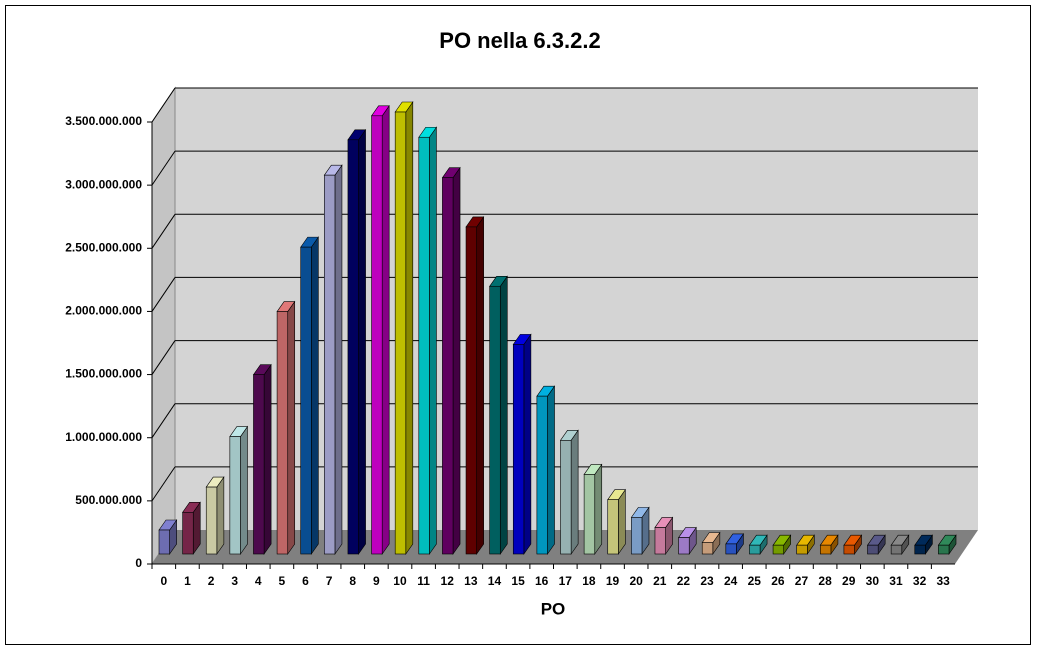 The height and width of the screenshot is (656, 1037). Describe the element at coordinates (282, 581) in the screenshot. I see `x-tick-label: 5` at that location.